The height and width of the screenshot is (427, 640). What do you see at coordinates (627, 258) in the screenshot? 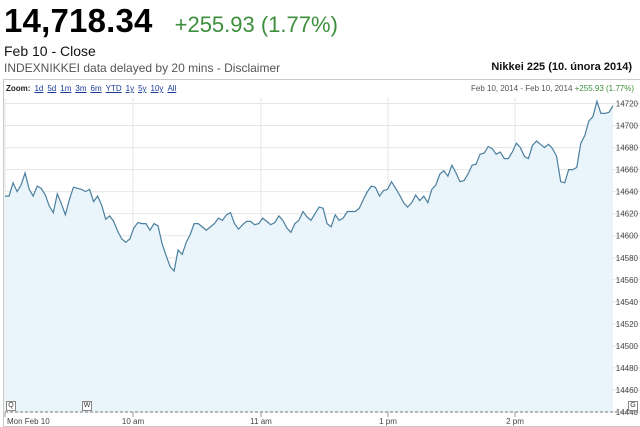
I see `y-tick-label: 14580` at bounding box center [627, 258].